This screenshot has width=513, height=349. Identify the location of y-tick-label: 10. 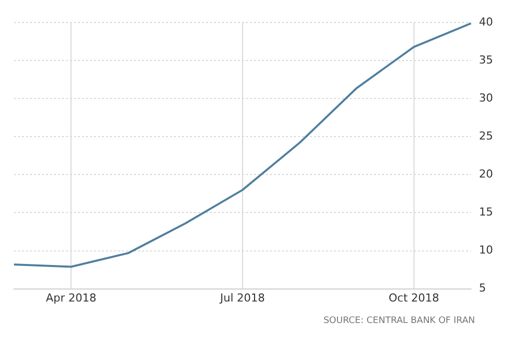
(486, 250).